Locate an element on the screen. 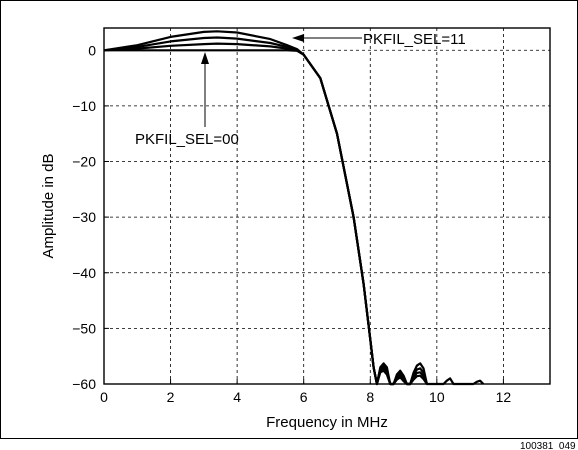 The width and height of the screenshot is (578, 450). x-tick-label: 10 is located at coordinates (437, 397).